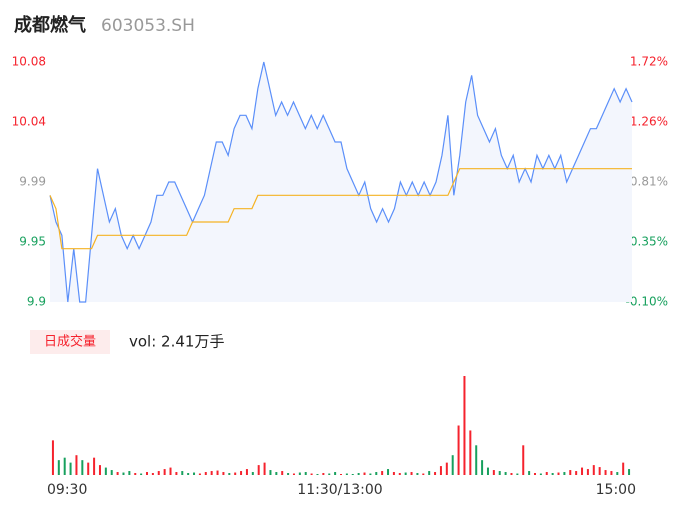  What do you see at coordinates (339, 490) in the screenshot?
I see `x-tick-label: 11:30/13:00` at bounding box center [339, 490].